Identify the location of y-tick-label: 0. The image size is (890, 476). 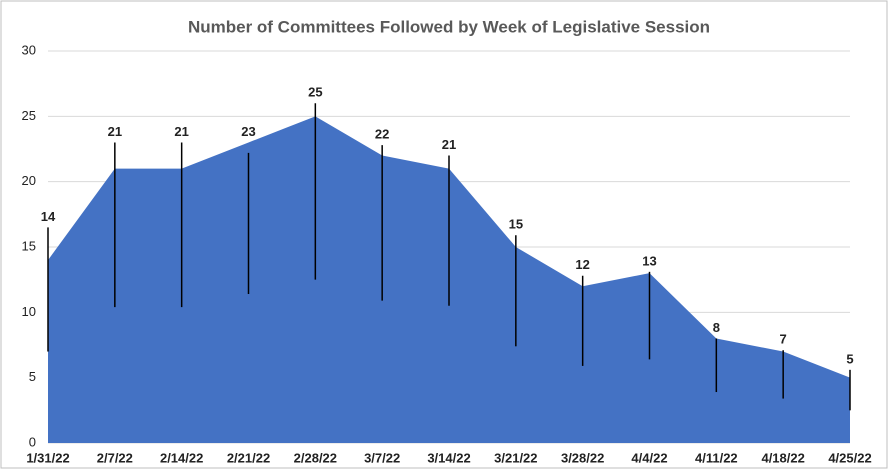
(32, 441).